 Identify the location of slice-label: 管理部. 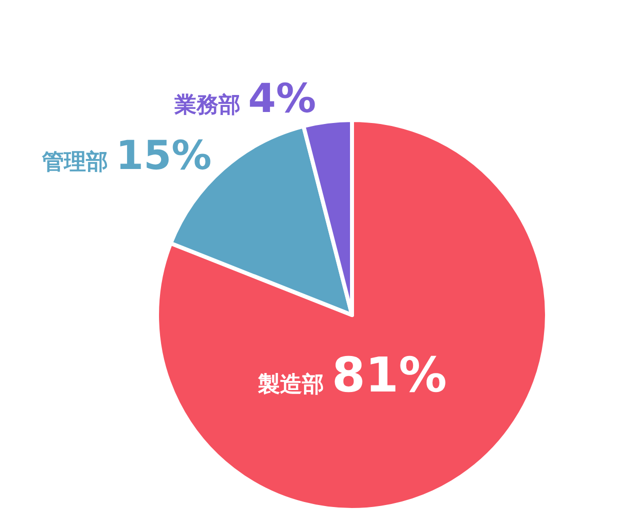
(75, 162).